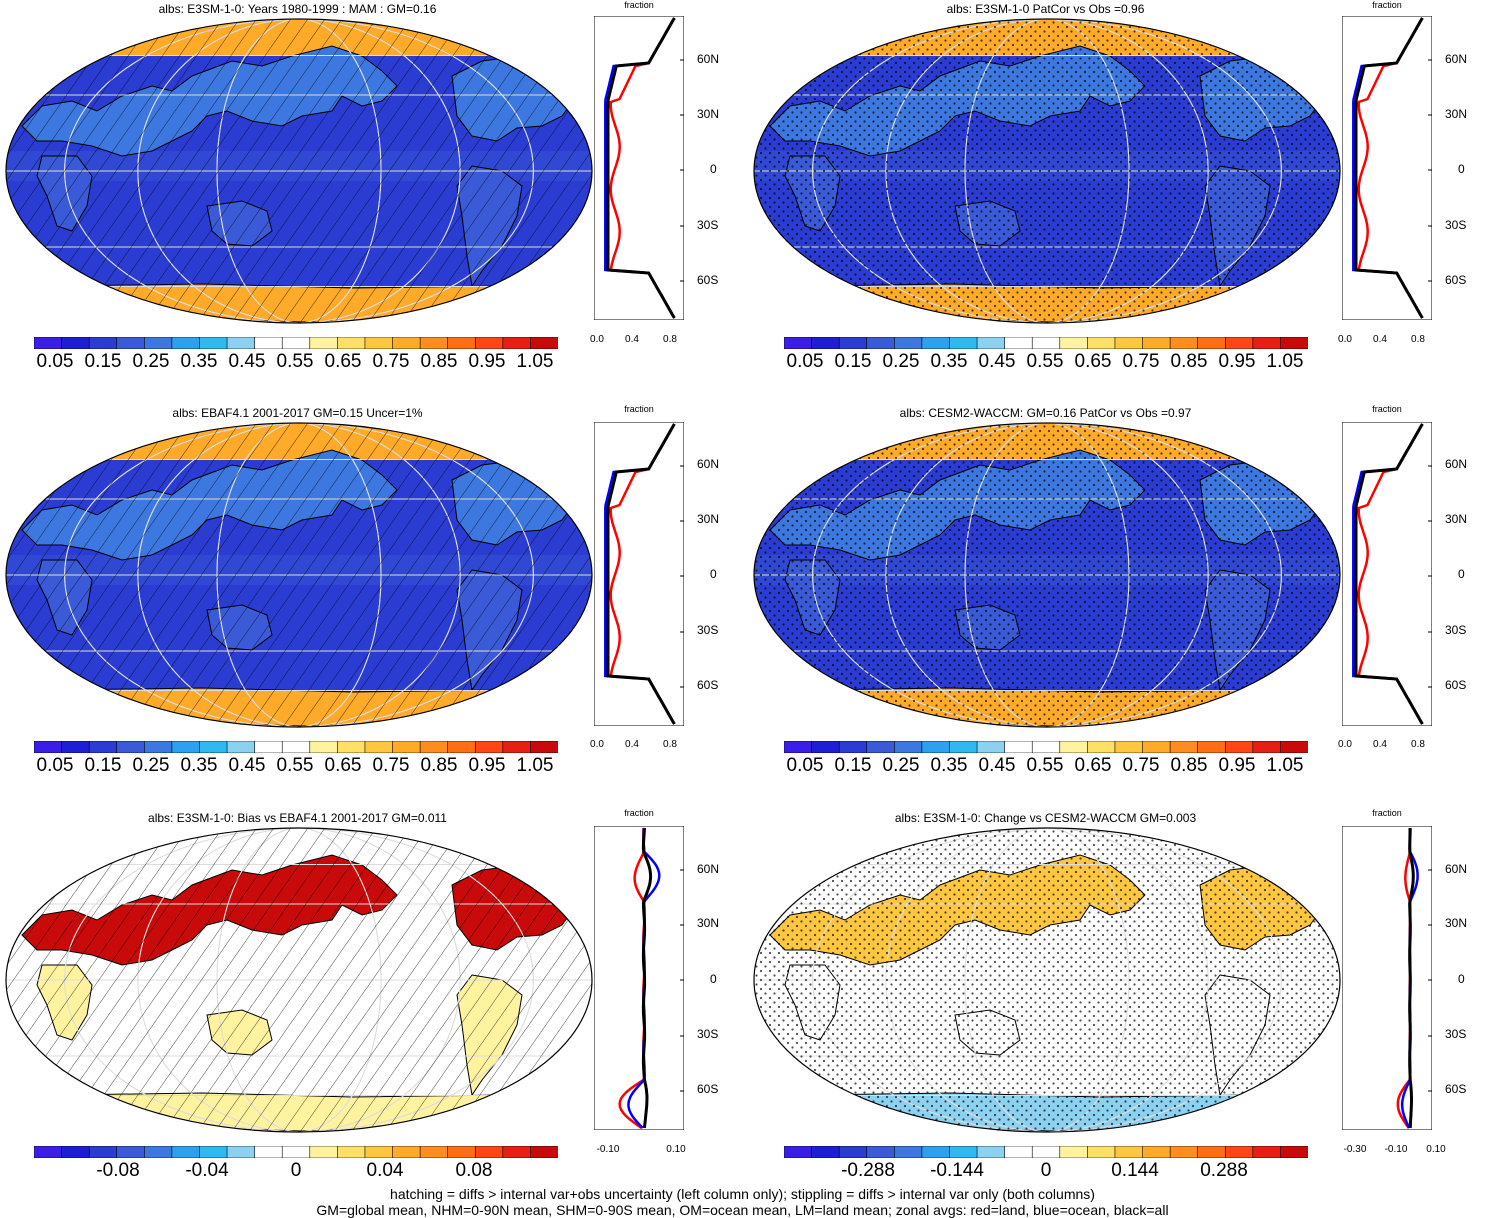 This screenshot has height=1218, width=1485. I want to click on map-border, so click(299, 980).